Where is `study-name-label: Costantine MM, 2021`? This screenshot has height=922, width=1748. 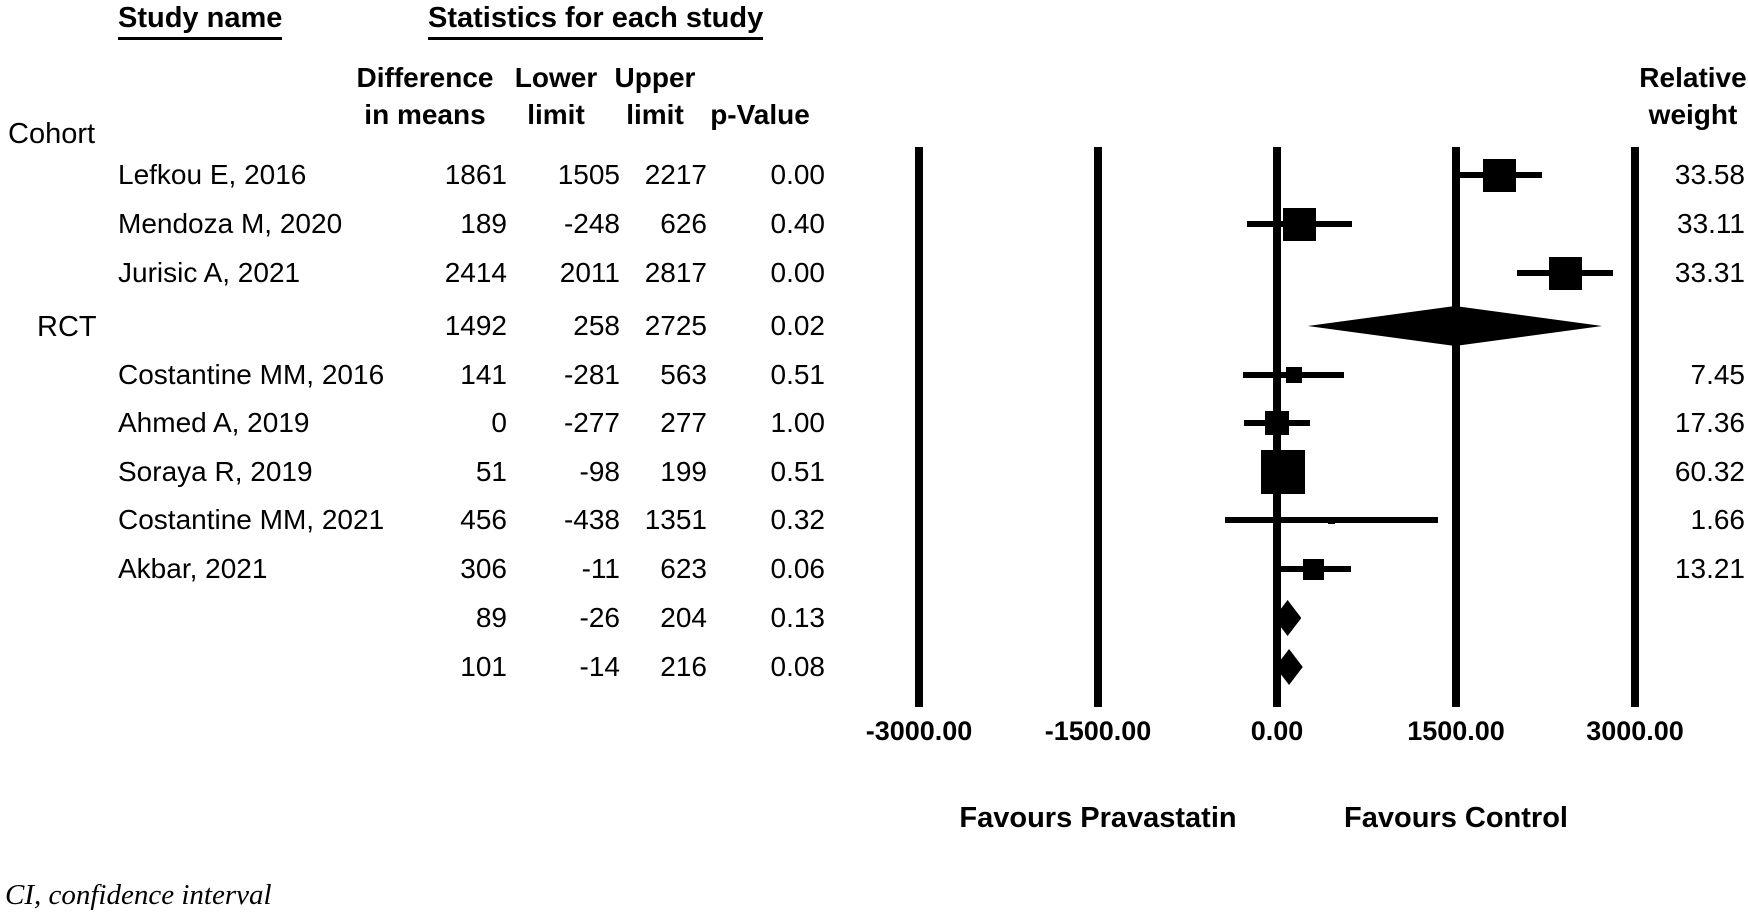
study-name-label: Costantine MM, 2021 is located at coordinates (251, 519).